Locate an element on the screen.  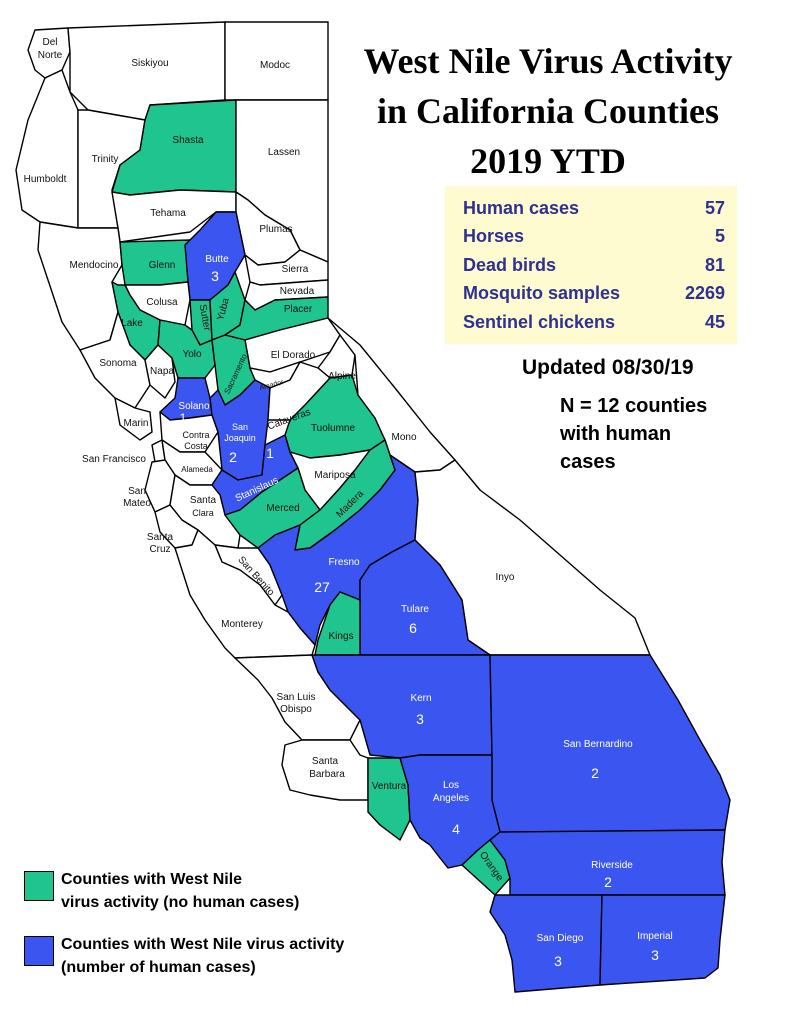
stat-sentinel-chickens: Sentinel chickens 45 is located at coordinates (591, 322).